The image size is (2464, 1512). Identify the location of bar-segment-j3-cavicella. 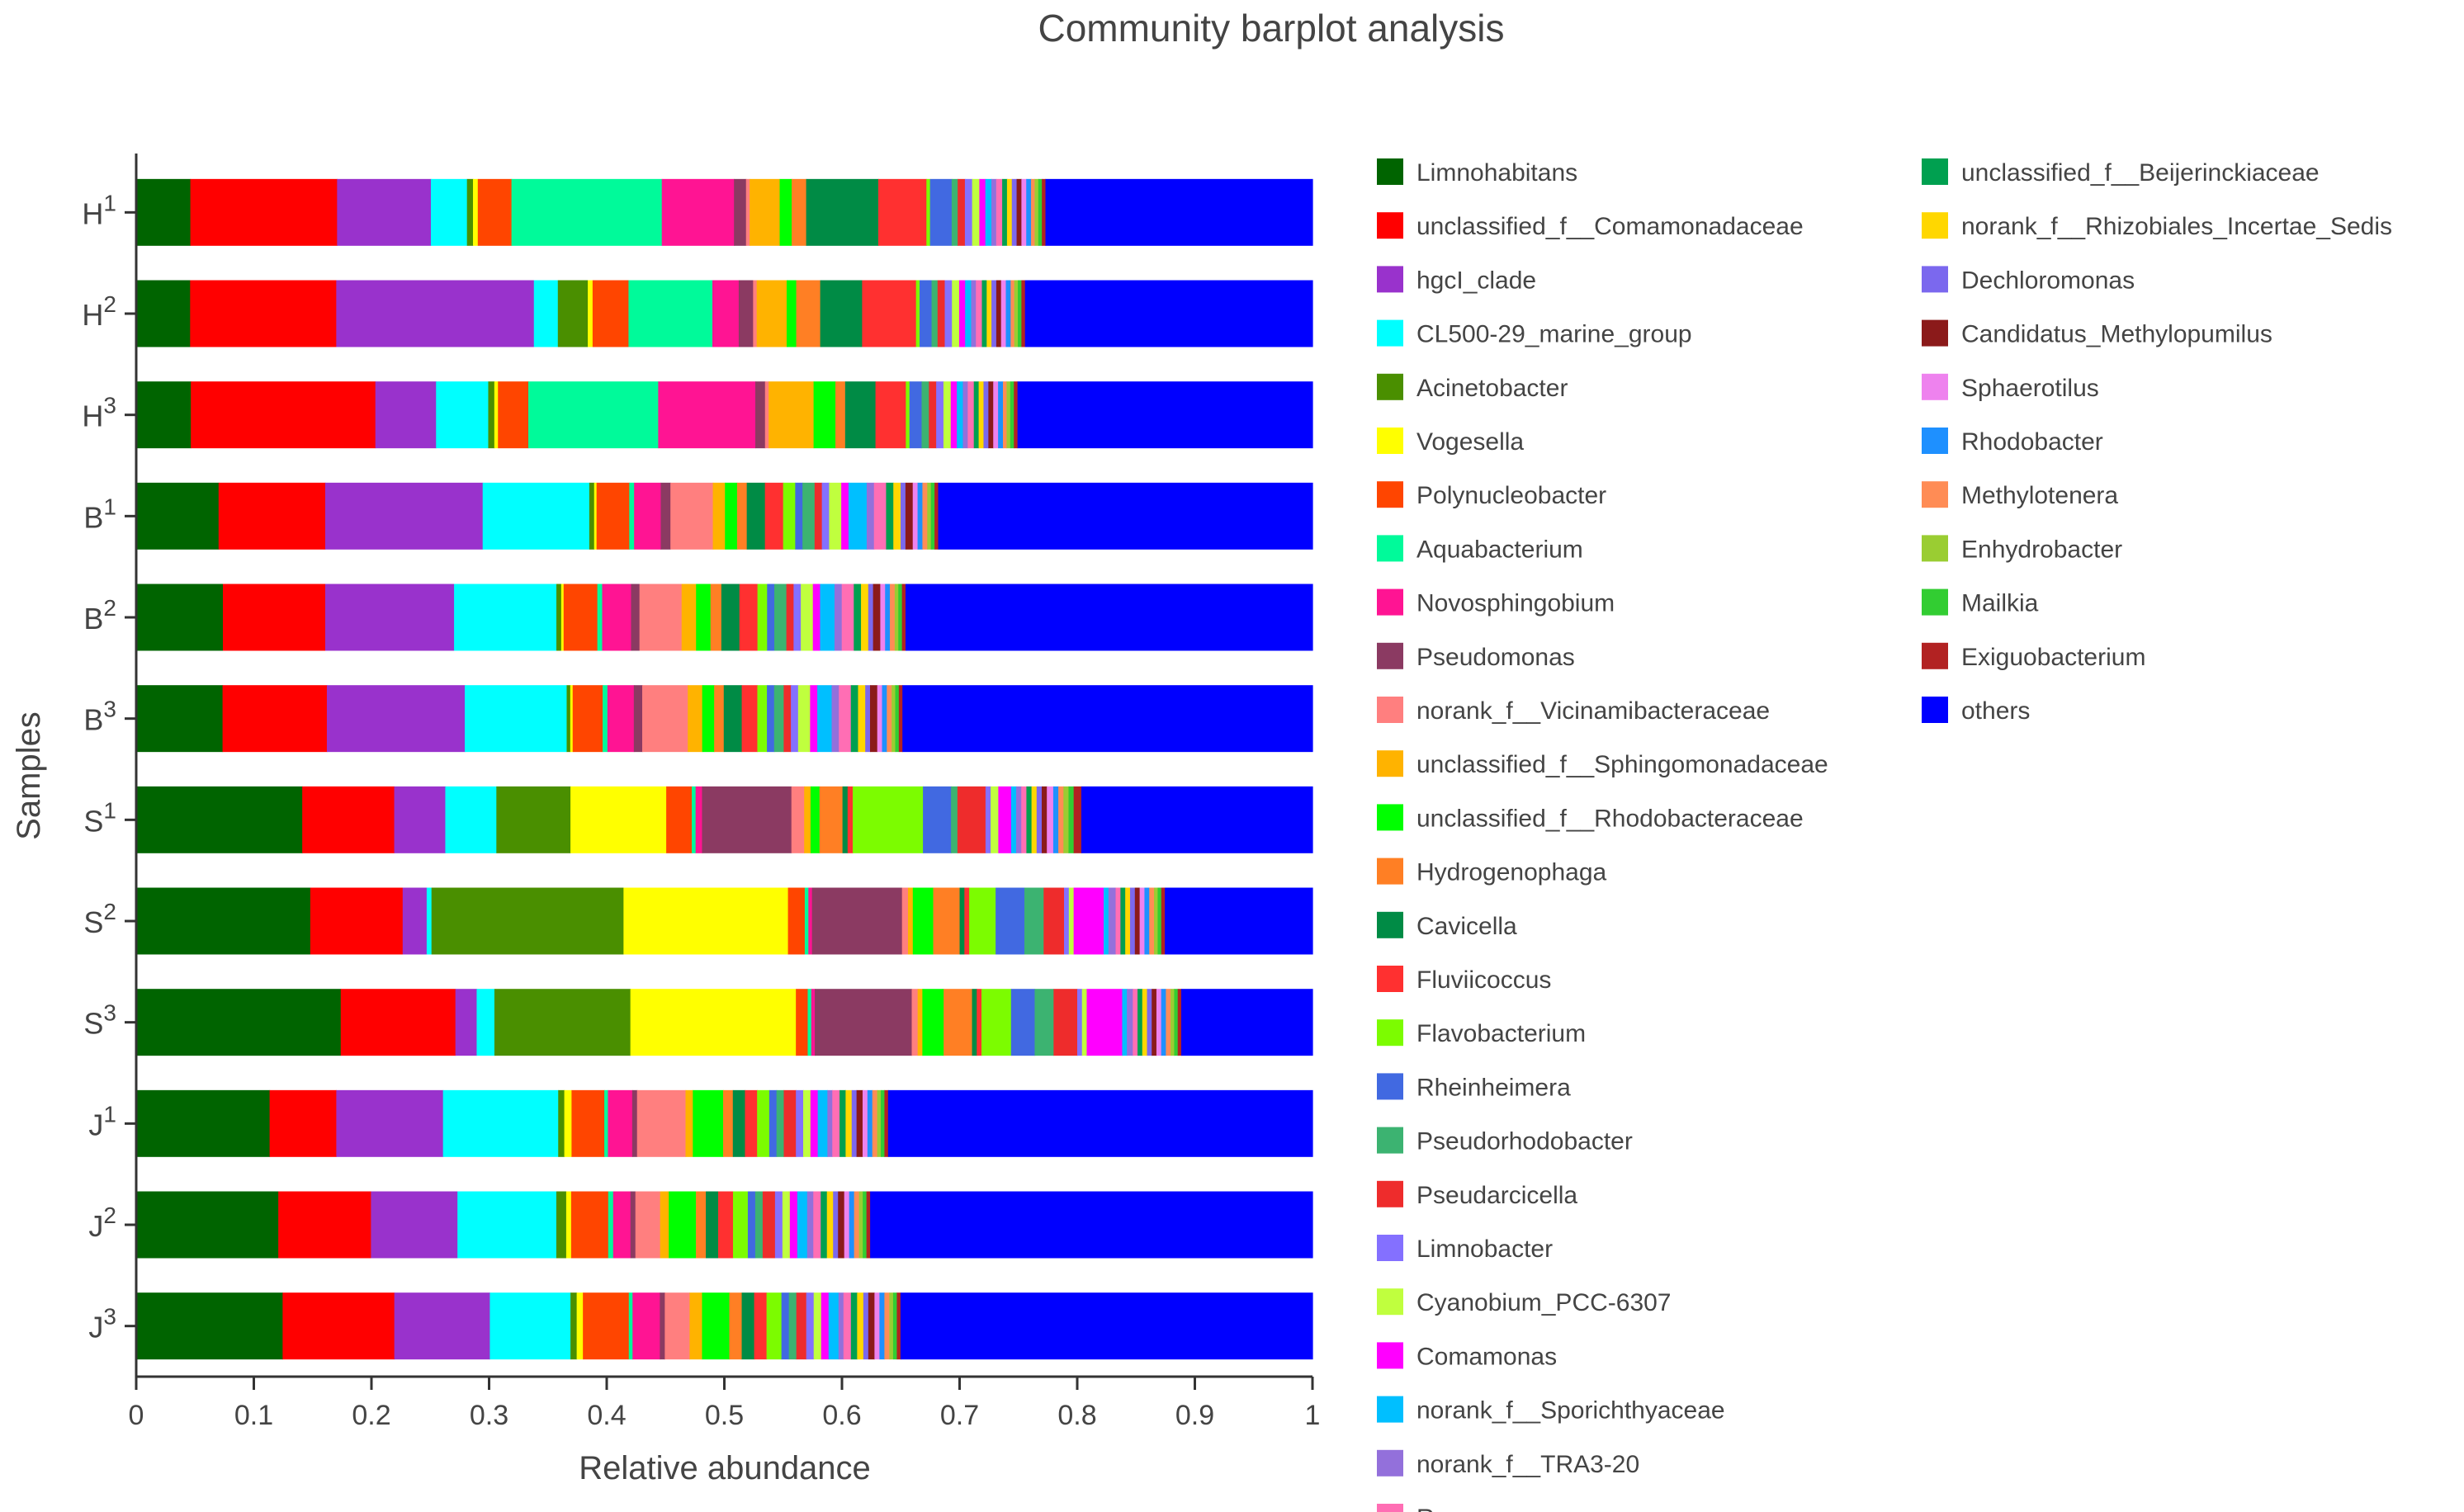
(748, 1326).